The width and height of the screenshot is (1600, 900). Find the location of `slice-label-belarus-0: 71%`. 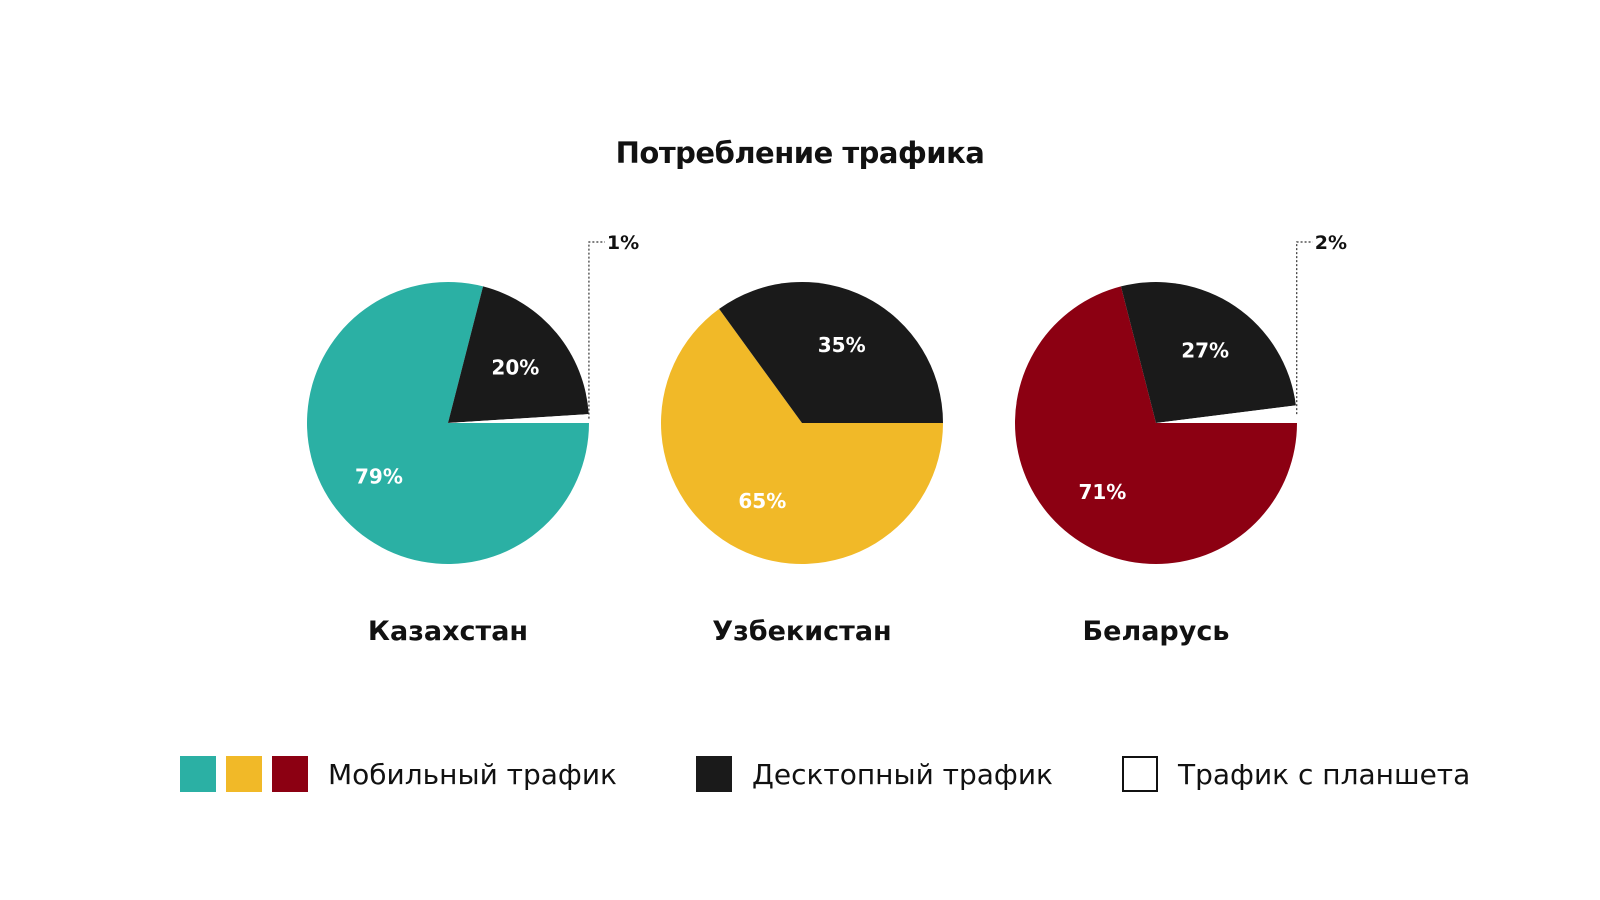

slice-label-belarus-0: 71% is located at coordinates (1102, 492).